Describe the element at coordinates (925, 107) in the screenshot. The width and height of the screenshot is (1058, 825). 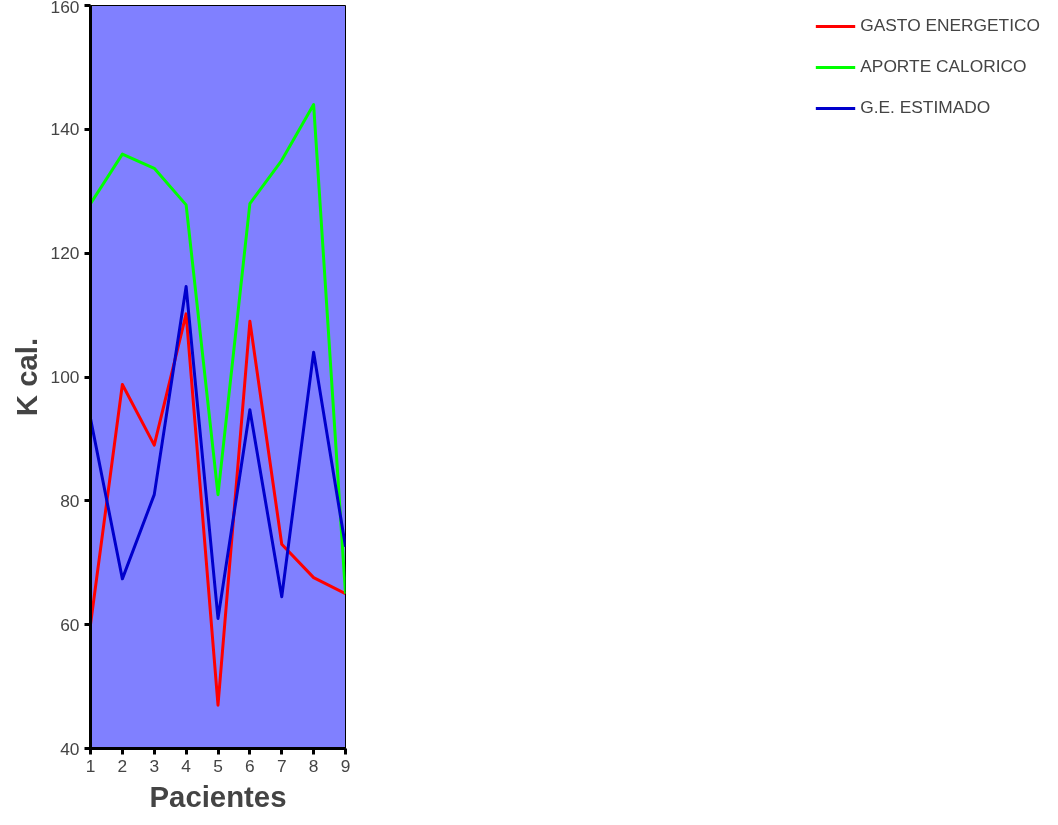
I see `legend-label: G.E. ESTIMADO` at that location.